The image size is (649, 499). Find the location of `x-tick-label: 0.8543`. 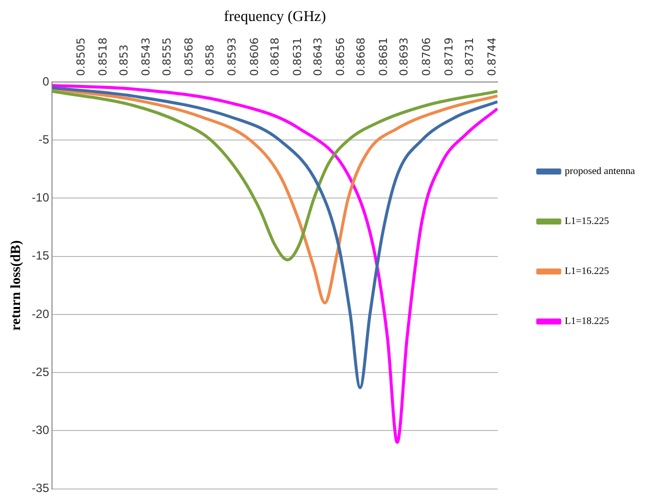

x-tick-label: 0.8543 is located at coordinates (146, 57).